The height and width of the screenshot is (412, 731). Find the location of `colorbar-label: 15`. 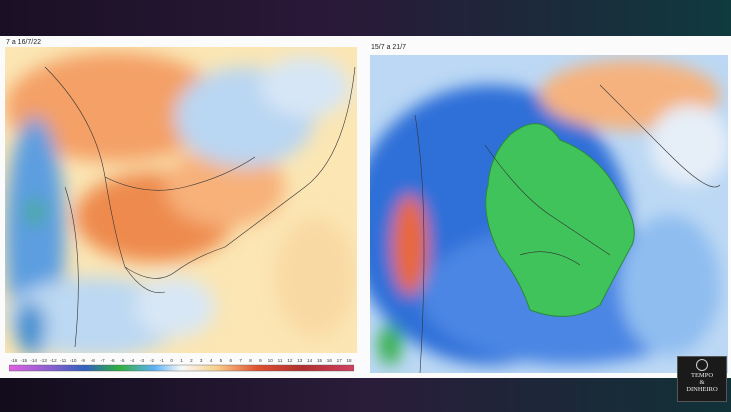

colorbar-label: 15 is located at coordinates (320, 360).